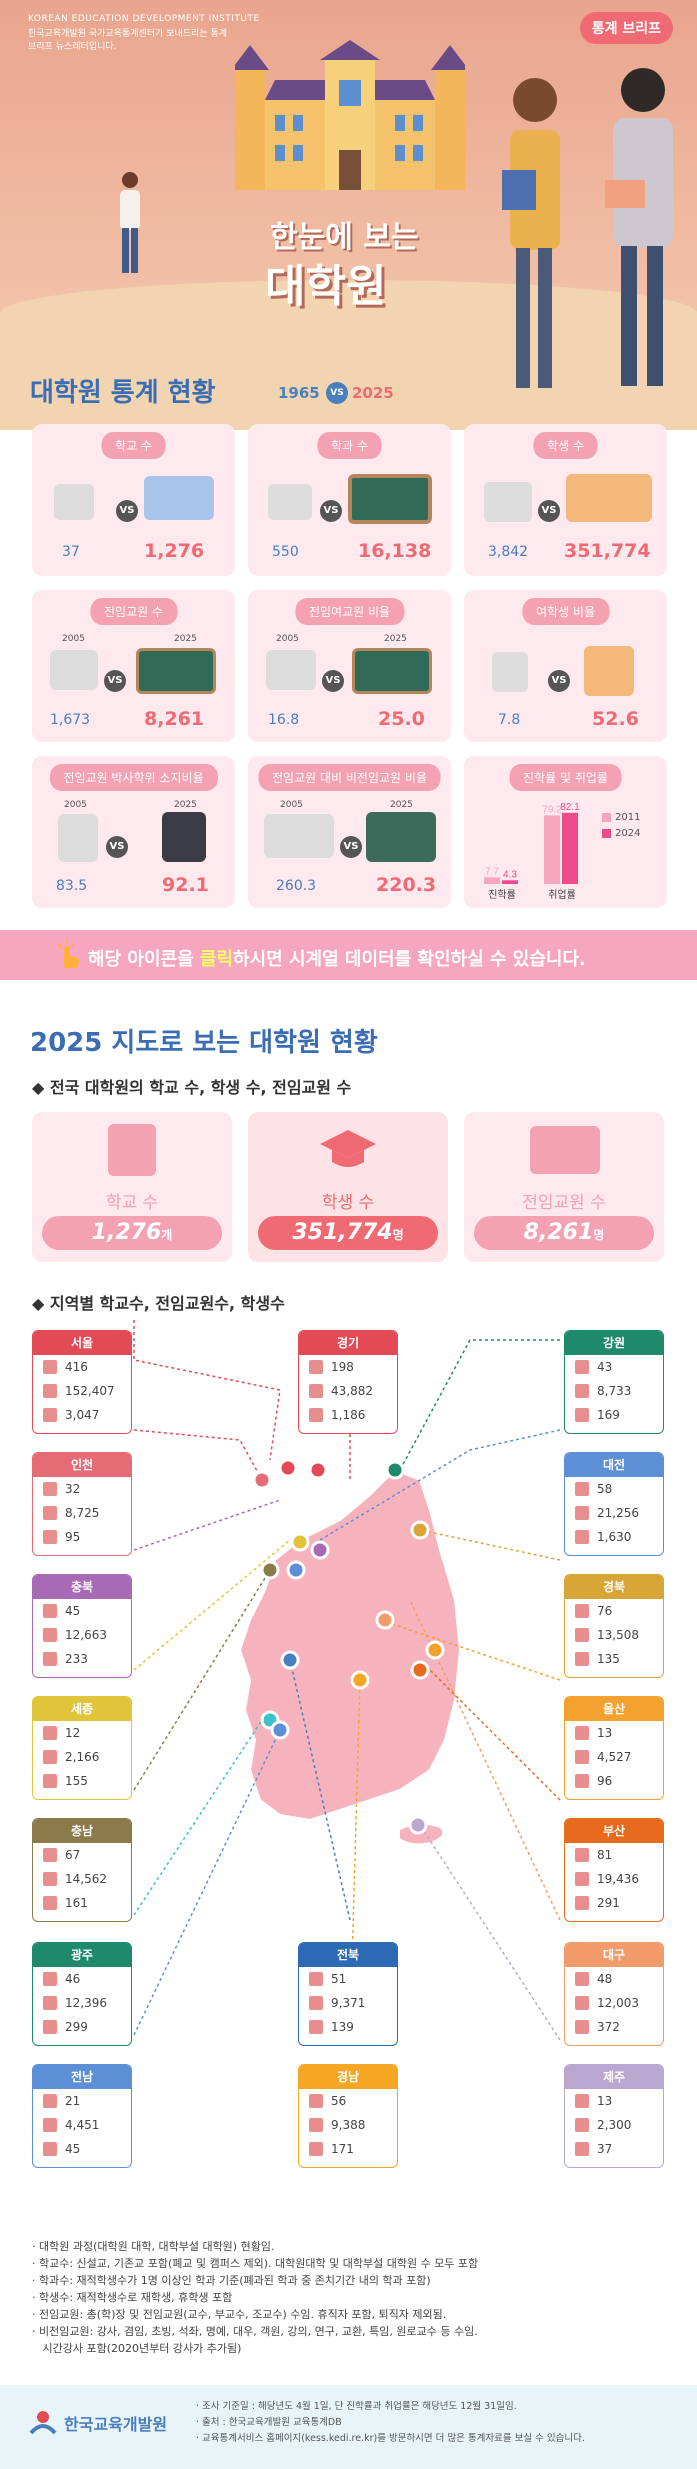 Image resolution: width=697 pixels, height=2469 pixels. I want to click on legend-2011: 2011, so click(621, 817).